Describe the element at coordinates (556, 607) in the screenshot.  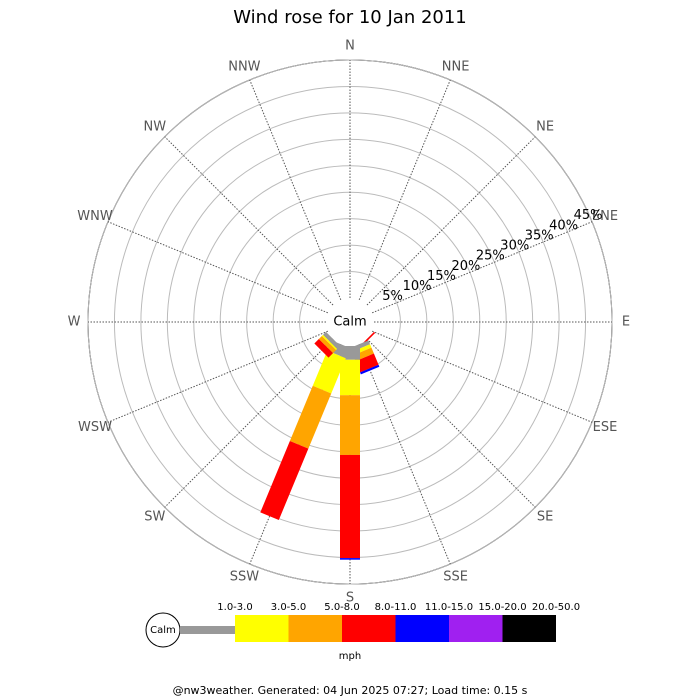
I see `legend-label: 20.0-50.0` at that location.